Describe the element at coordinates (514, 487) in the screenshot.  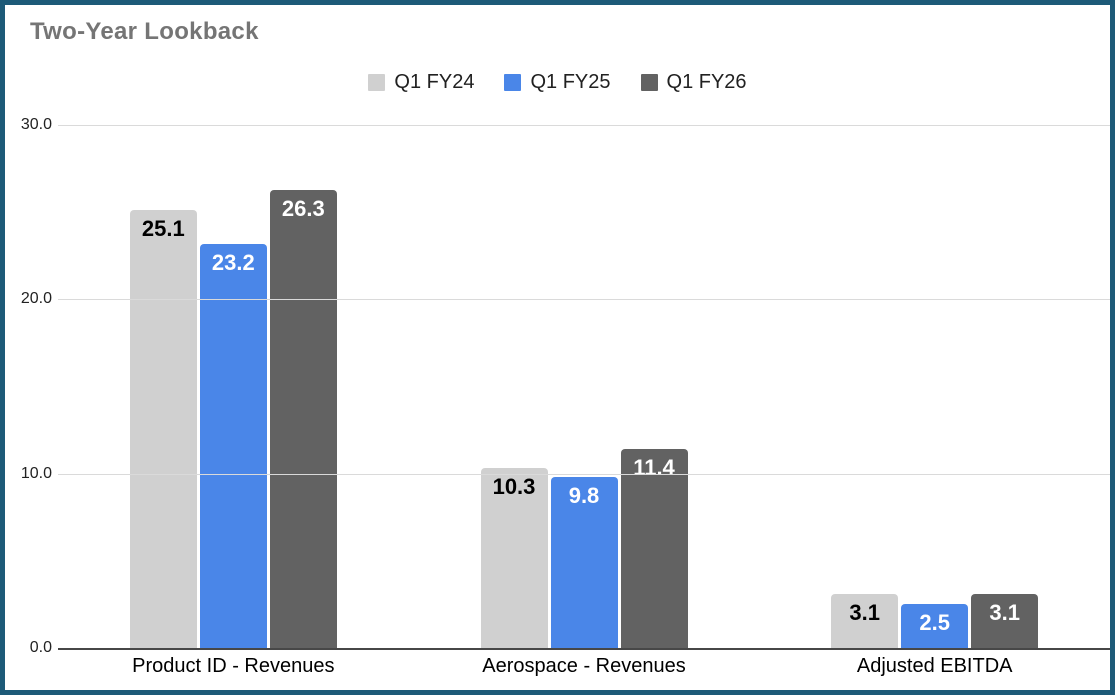
I see `bar-value-label: 10.3` at that location.